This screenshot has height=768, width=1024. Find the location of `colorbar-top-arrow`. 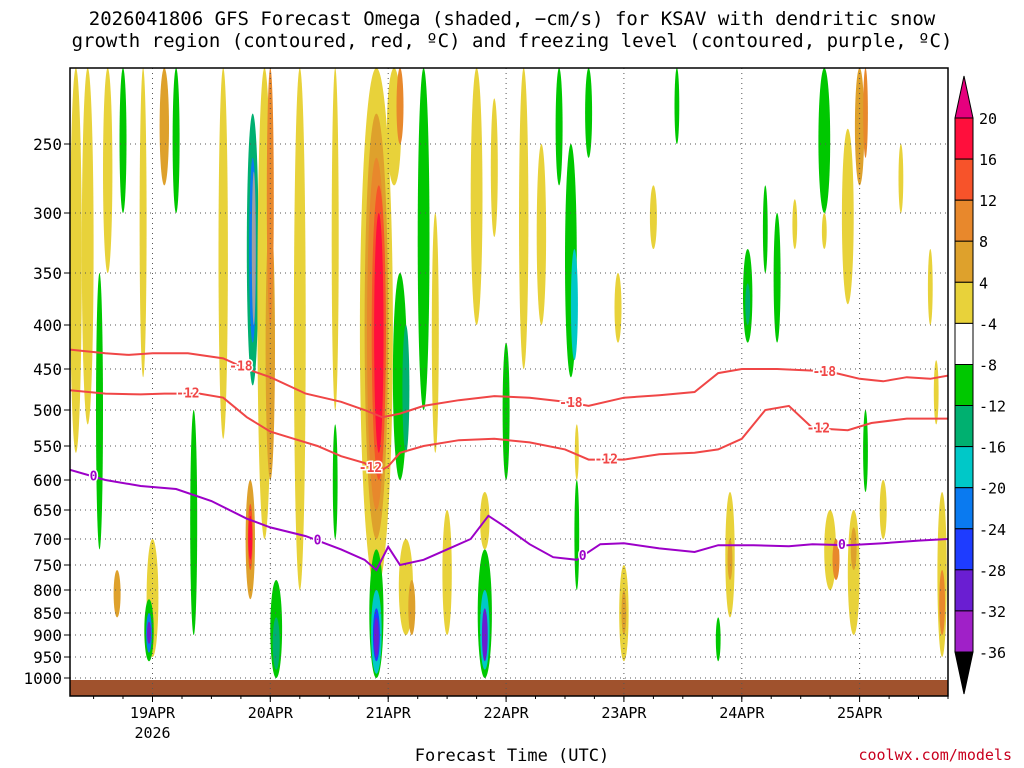

colorbar-top-arrow is located at coordinates (964, 97).